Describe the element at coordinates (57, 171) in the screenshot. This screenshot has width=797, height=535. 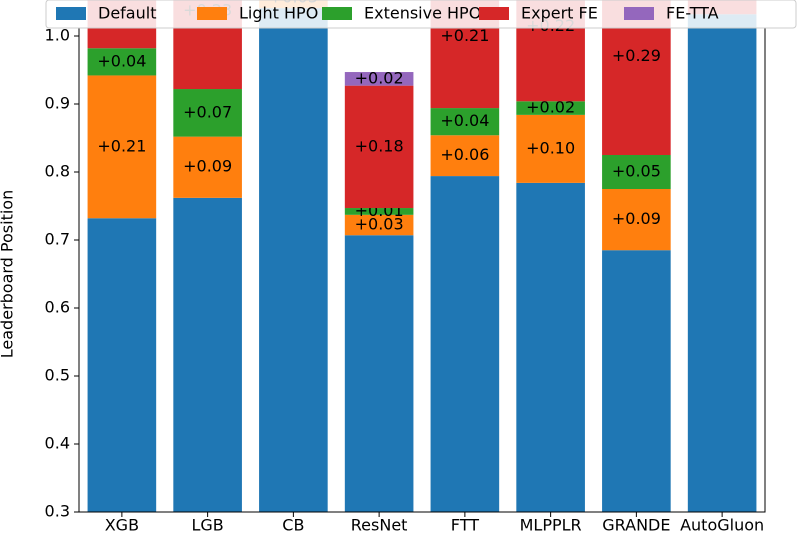
I see `y-tick-label: 0.8` at that location.